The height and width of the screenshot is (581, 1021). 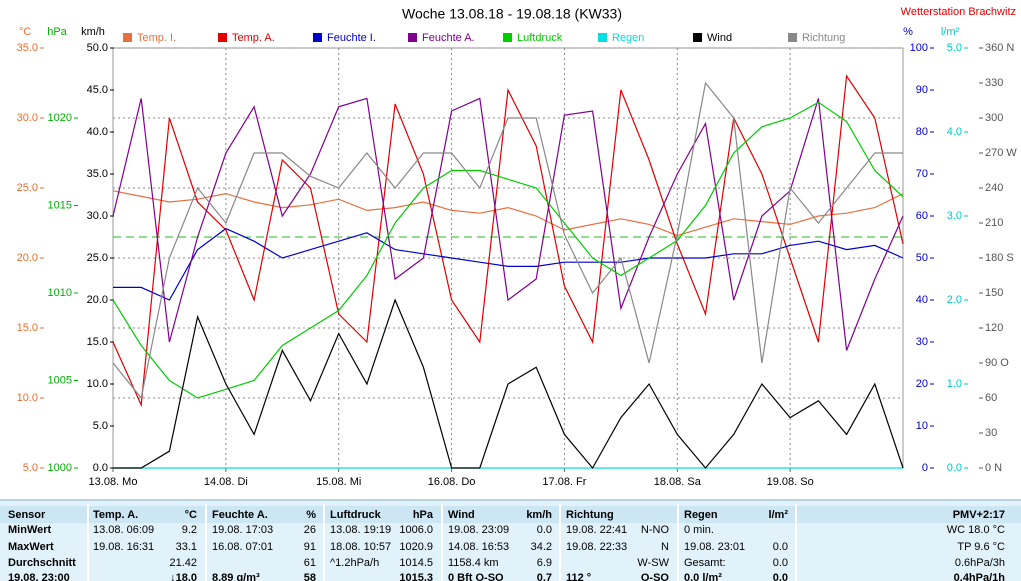 I want to click on y-tick-label: 3.0, so click(x=954, y=216).